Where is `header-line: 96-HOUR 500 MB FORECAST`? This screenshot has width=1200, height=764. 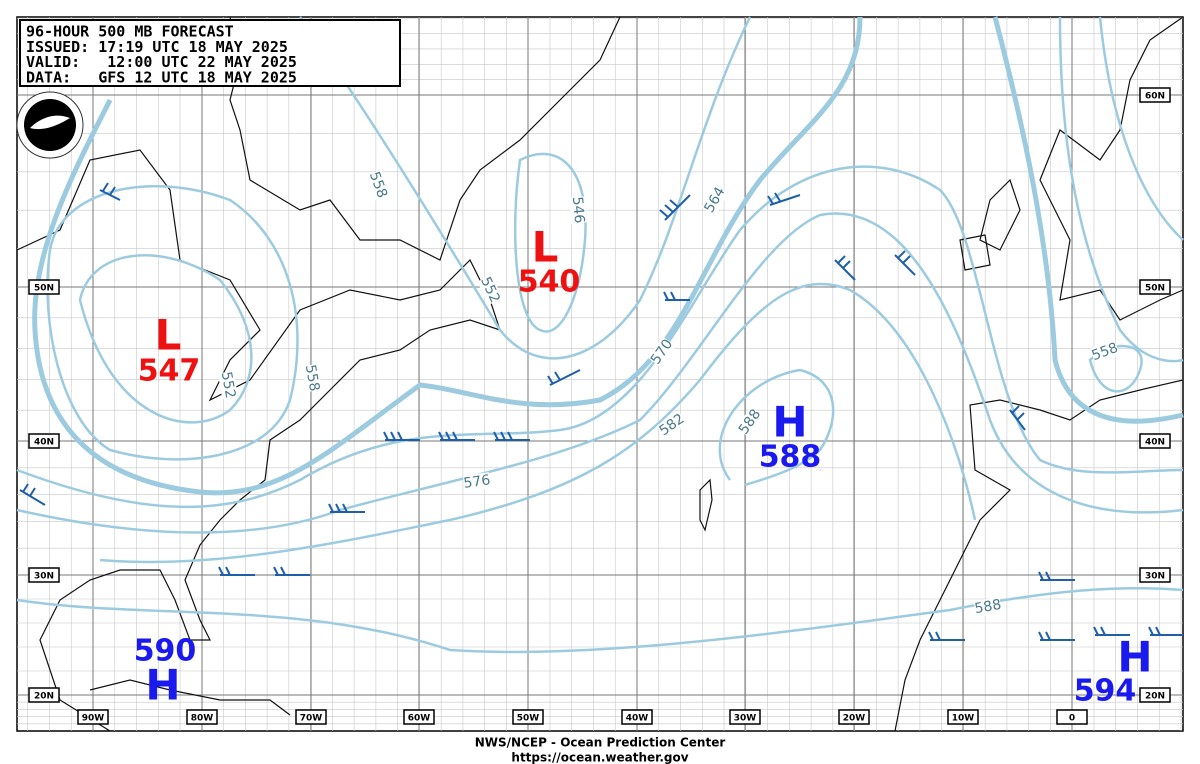 header-line: 96-HOUR 500 MB FORECAST is located at coordinates (130, 32).